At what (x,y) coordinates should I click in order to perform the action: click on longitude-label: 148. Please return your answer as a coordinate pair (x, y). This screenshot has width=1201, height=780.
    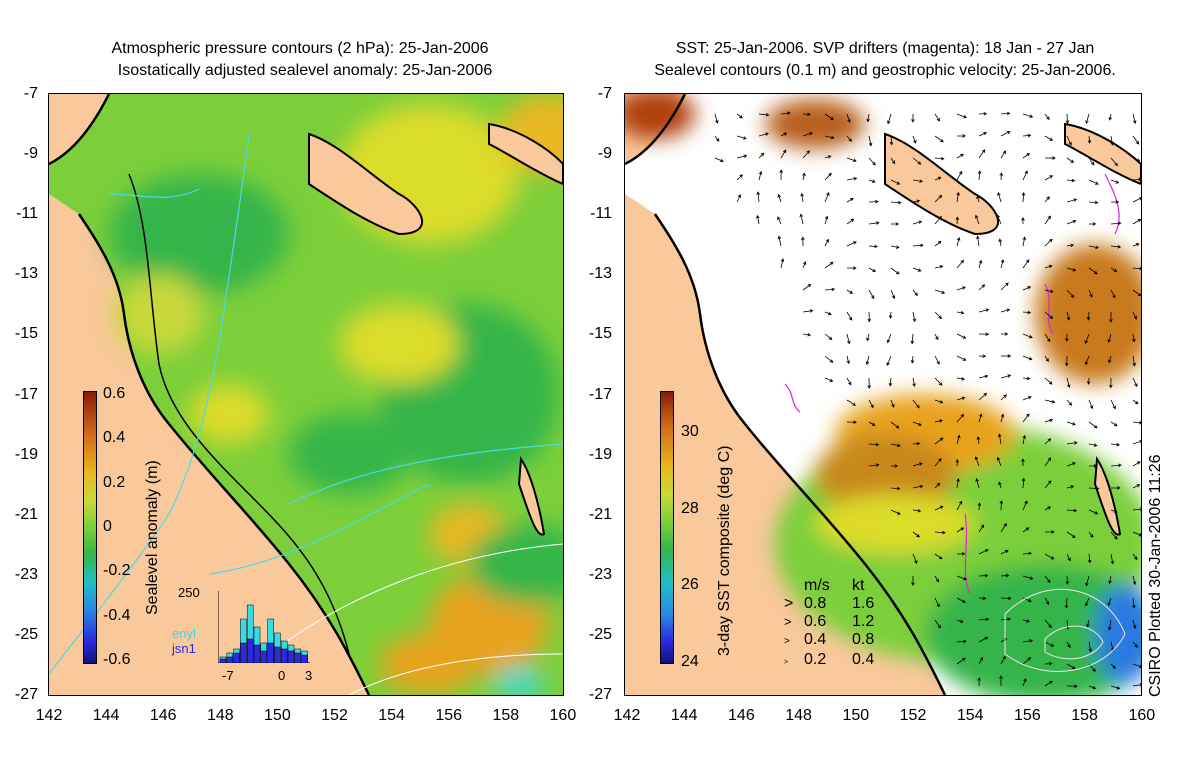
    Looking at the image, I should click on (798, 715).